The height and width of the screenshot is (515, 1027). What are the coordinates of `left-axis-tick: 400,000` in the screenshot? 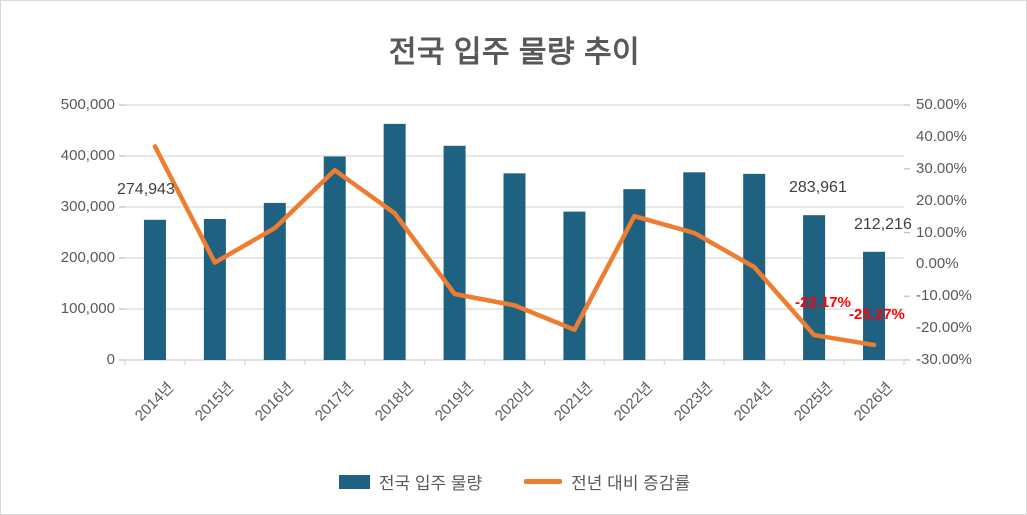 It's located at (87, 155).